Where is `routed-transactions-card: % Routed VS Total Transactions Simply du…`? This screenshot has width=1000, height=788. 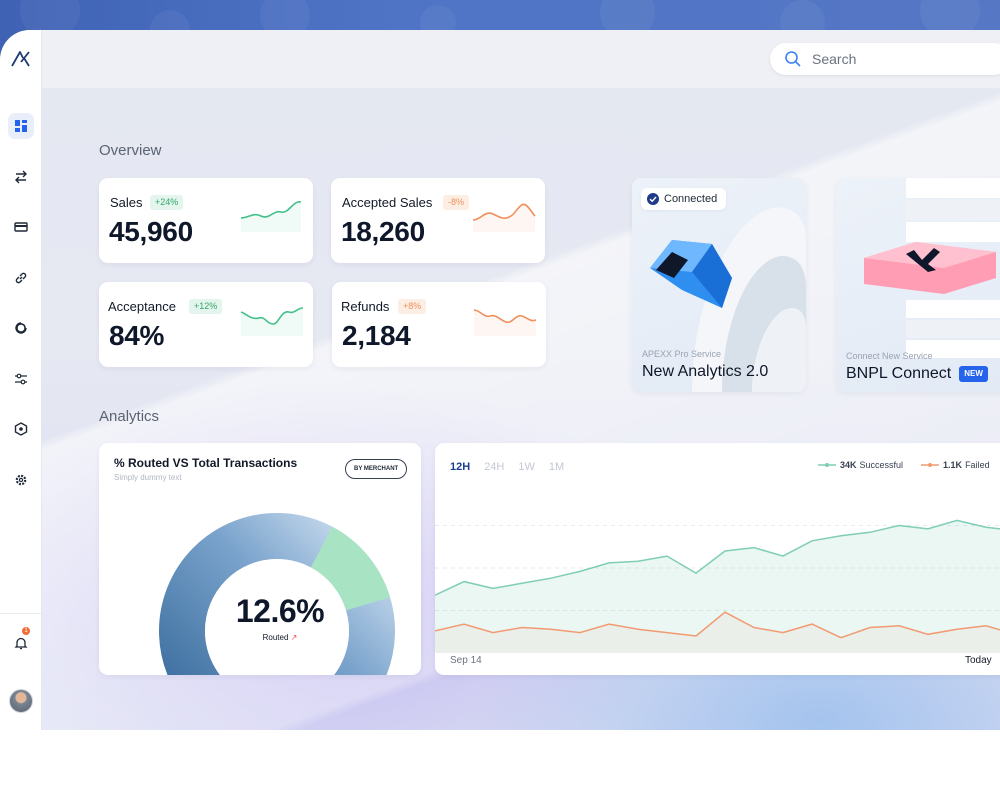 routed-transactions-card: % Routed VS Total Transactions Simply du… is located at coordinates (260, 559).